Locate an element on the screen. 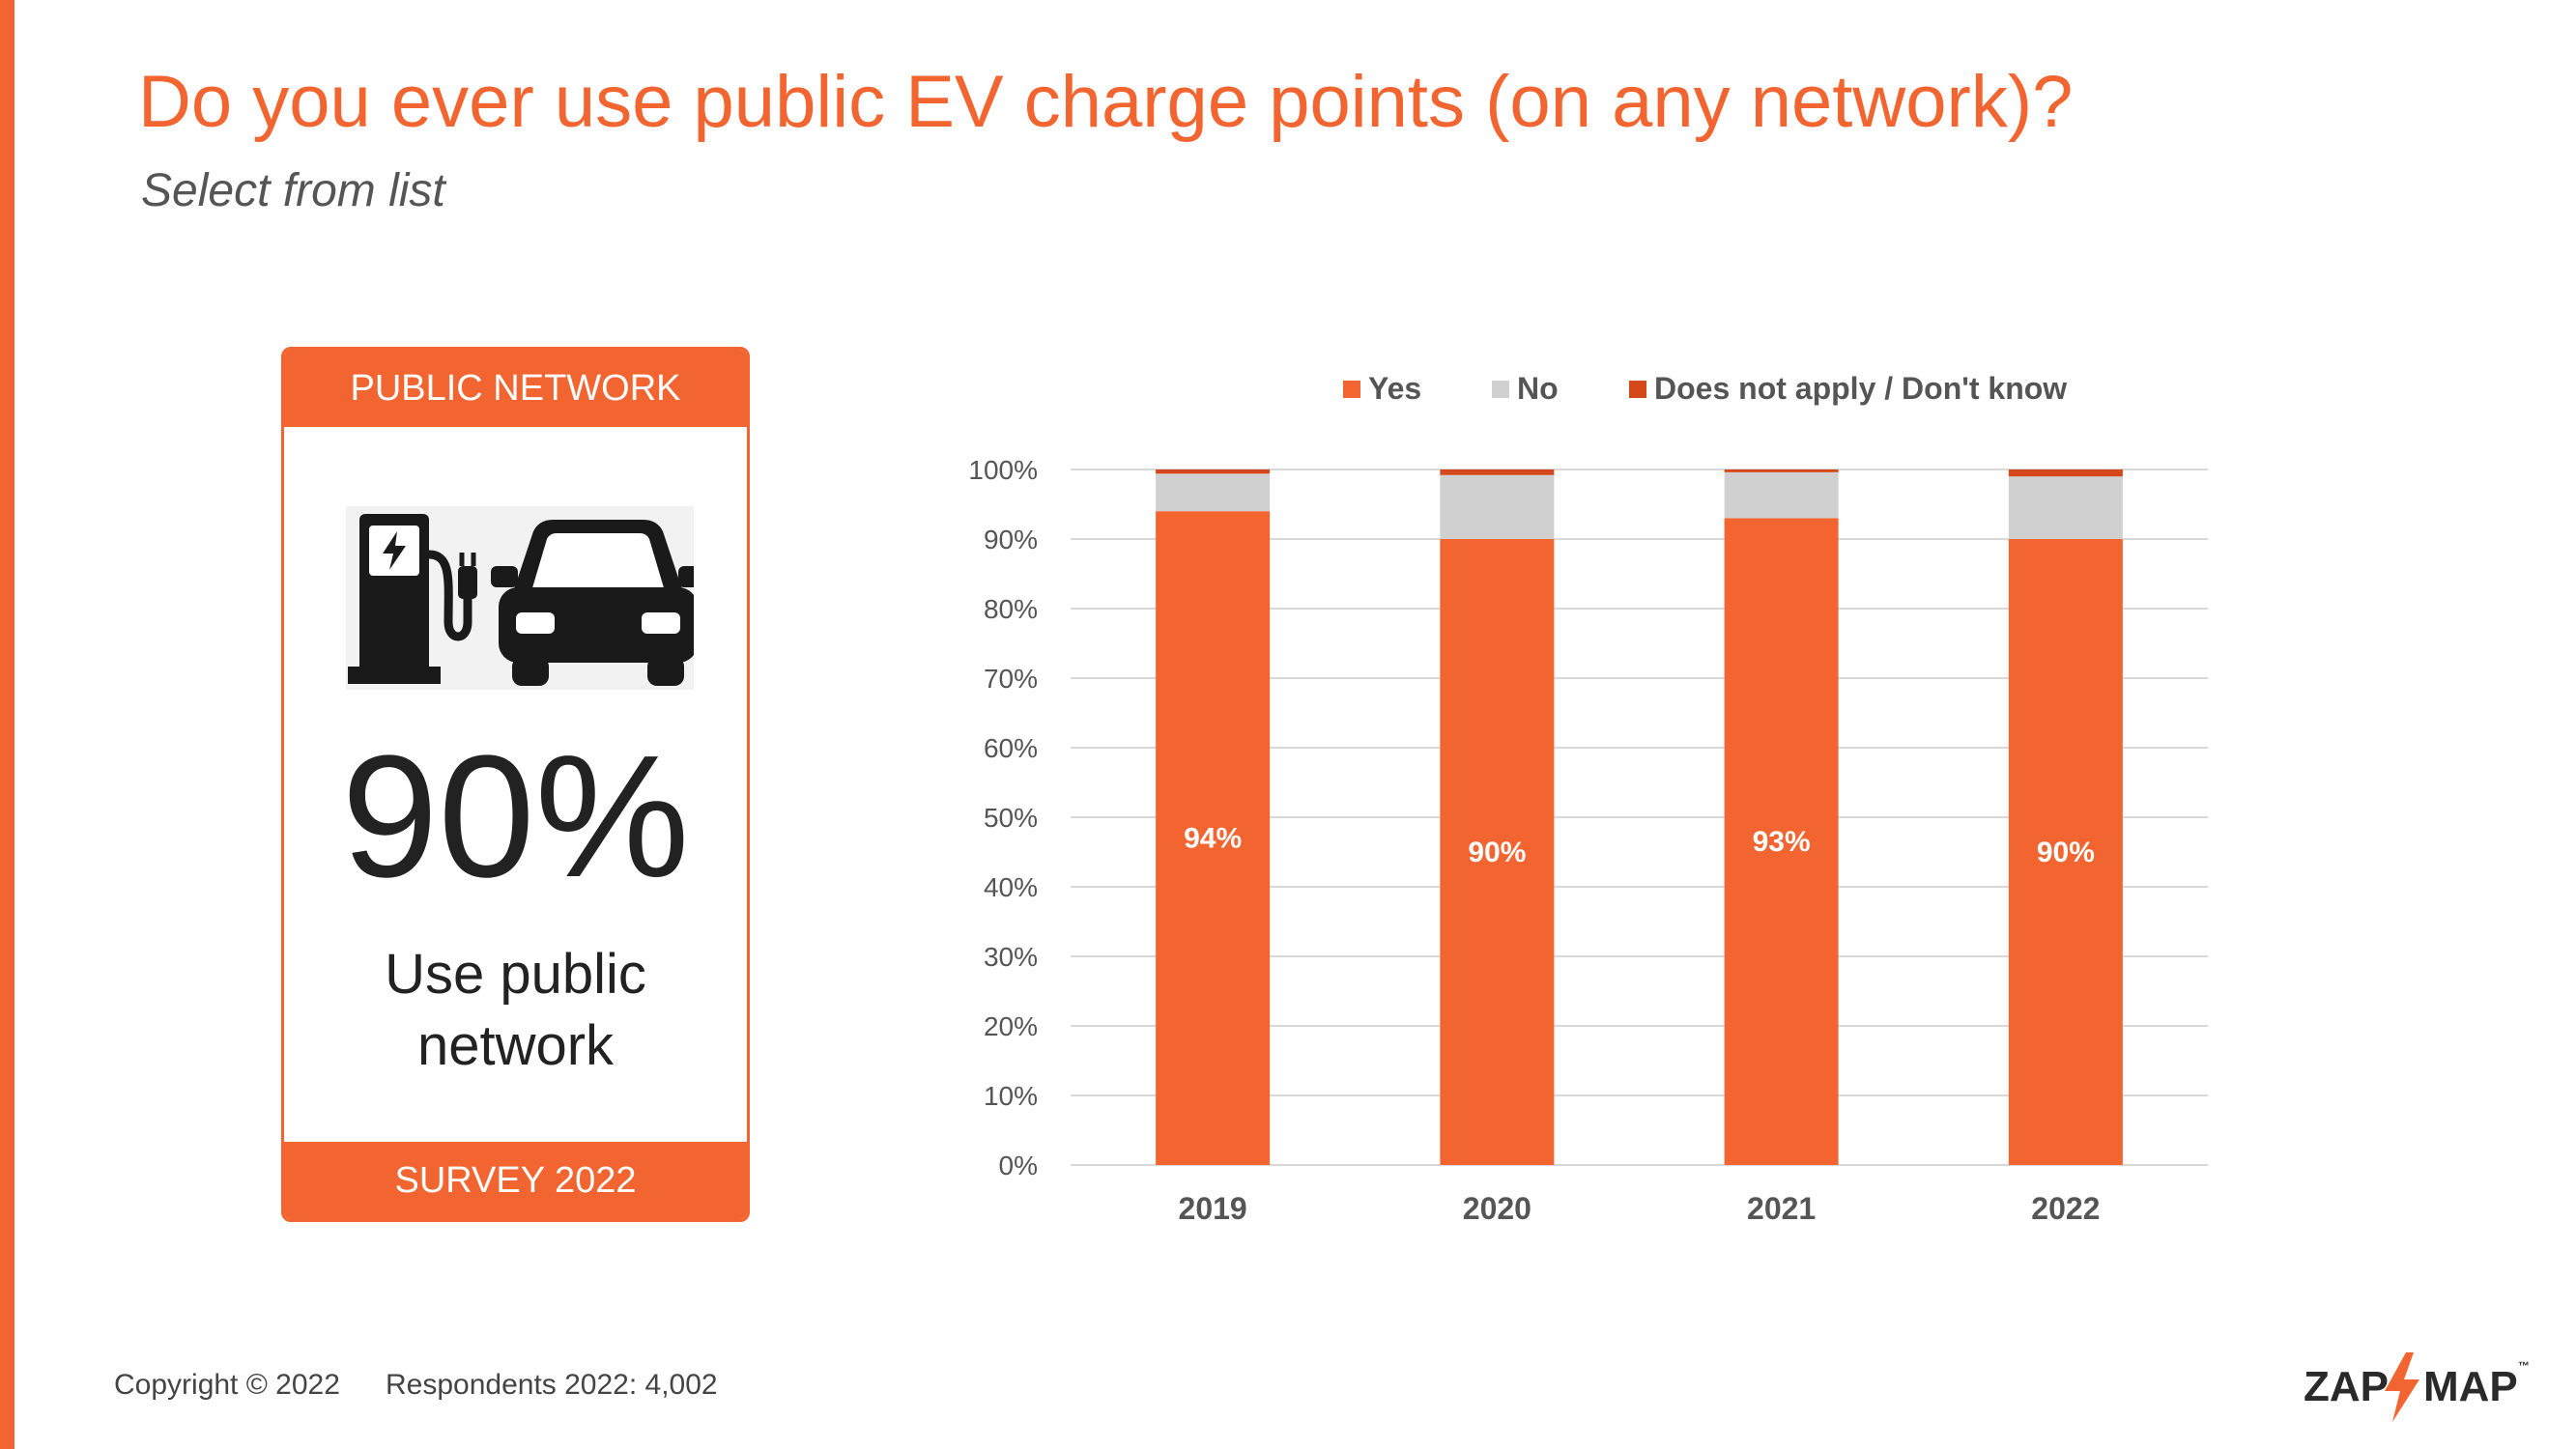 Image resolution: width=2576 pixels, height=1449 pixels. lightning-icon is located at coordinates (2402, 1387).